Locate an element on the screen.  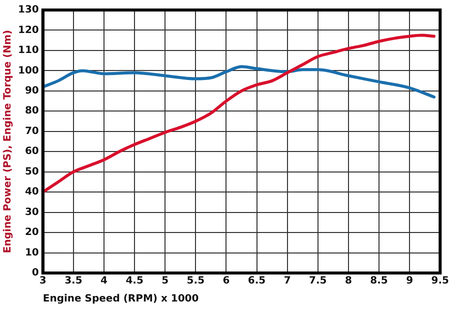
x-tick-label: 7 is located at coordinates (287, 281).